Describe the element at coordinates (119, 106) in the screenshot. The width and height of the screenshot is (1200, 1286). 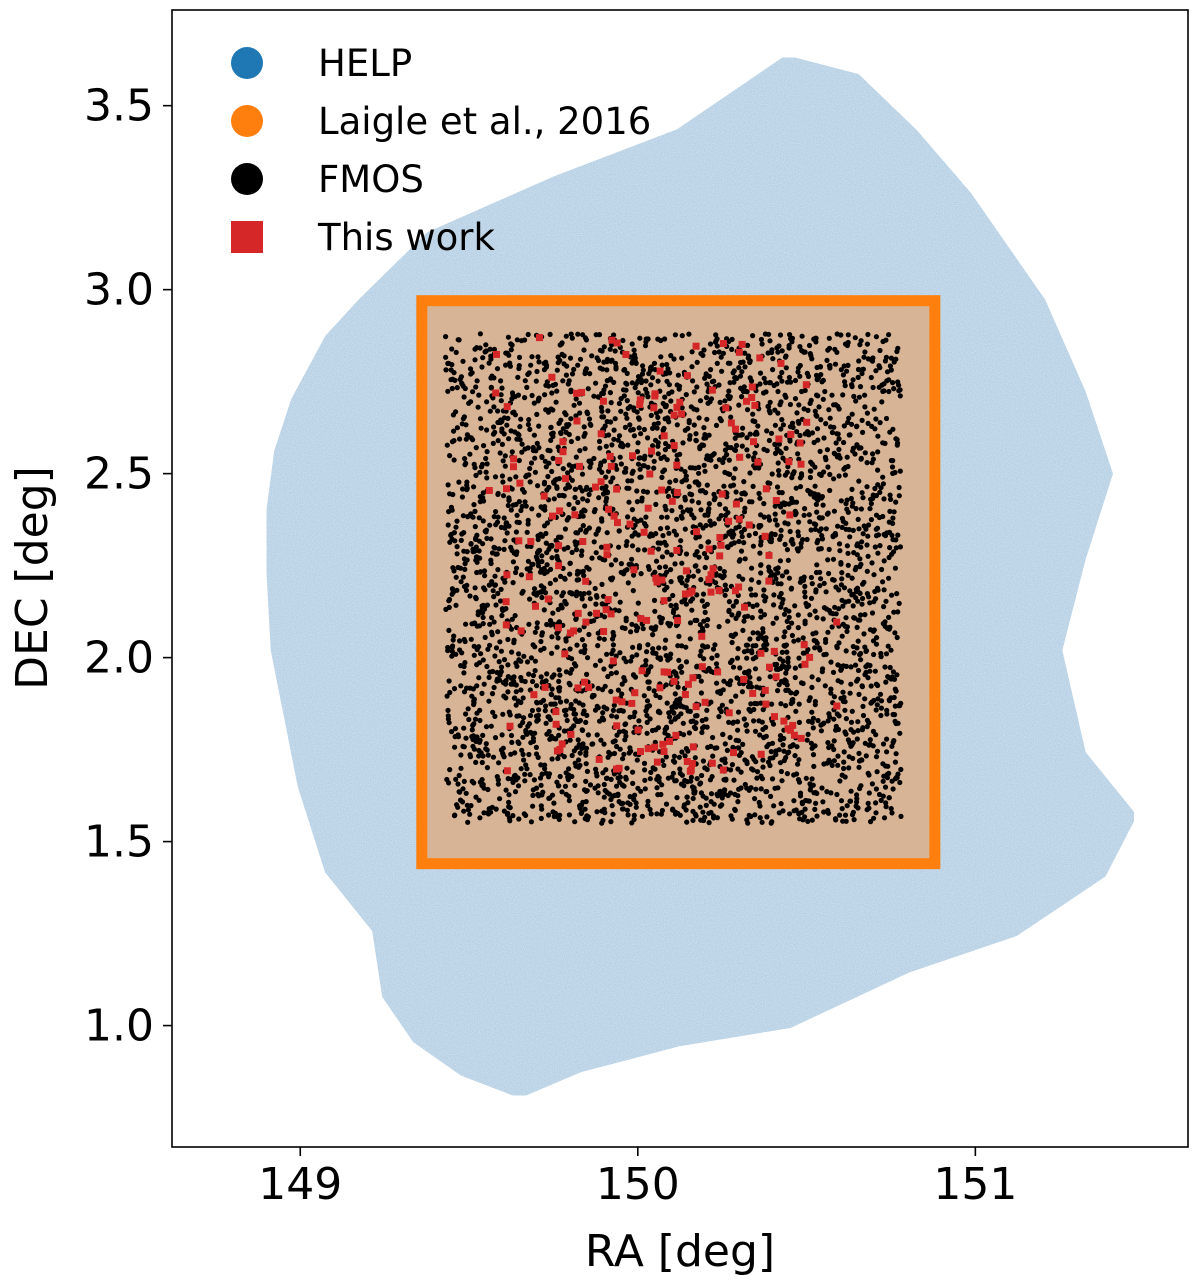
I see `y-tick-label: 3.5` at that location.